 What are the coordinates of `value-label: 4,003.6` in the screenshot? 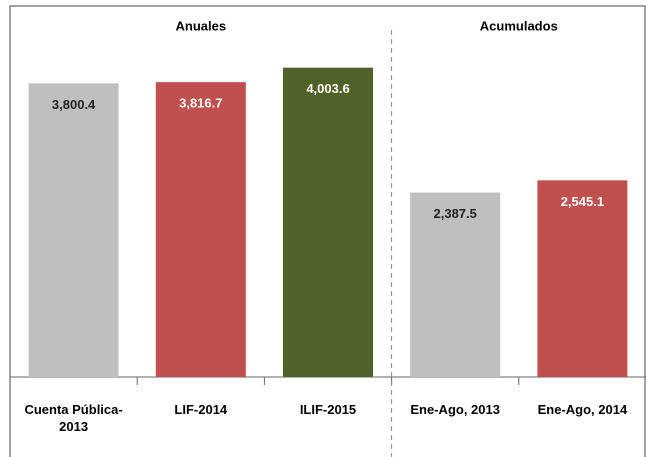 It's located at (327, 88).